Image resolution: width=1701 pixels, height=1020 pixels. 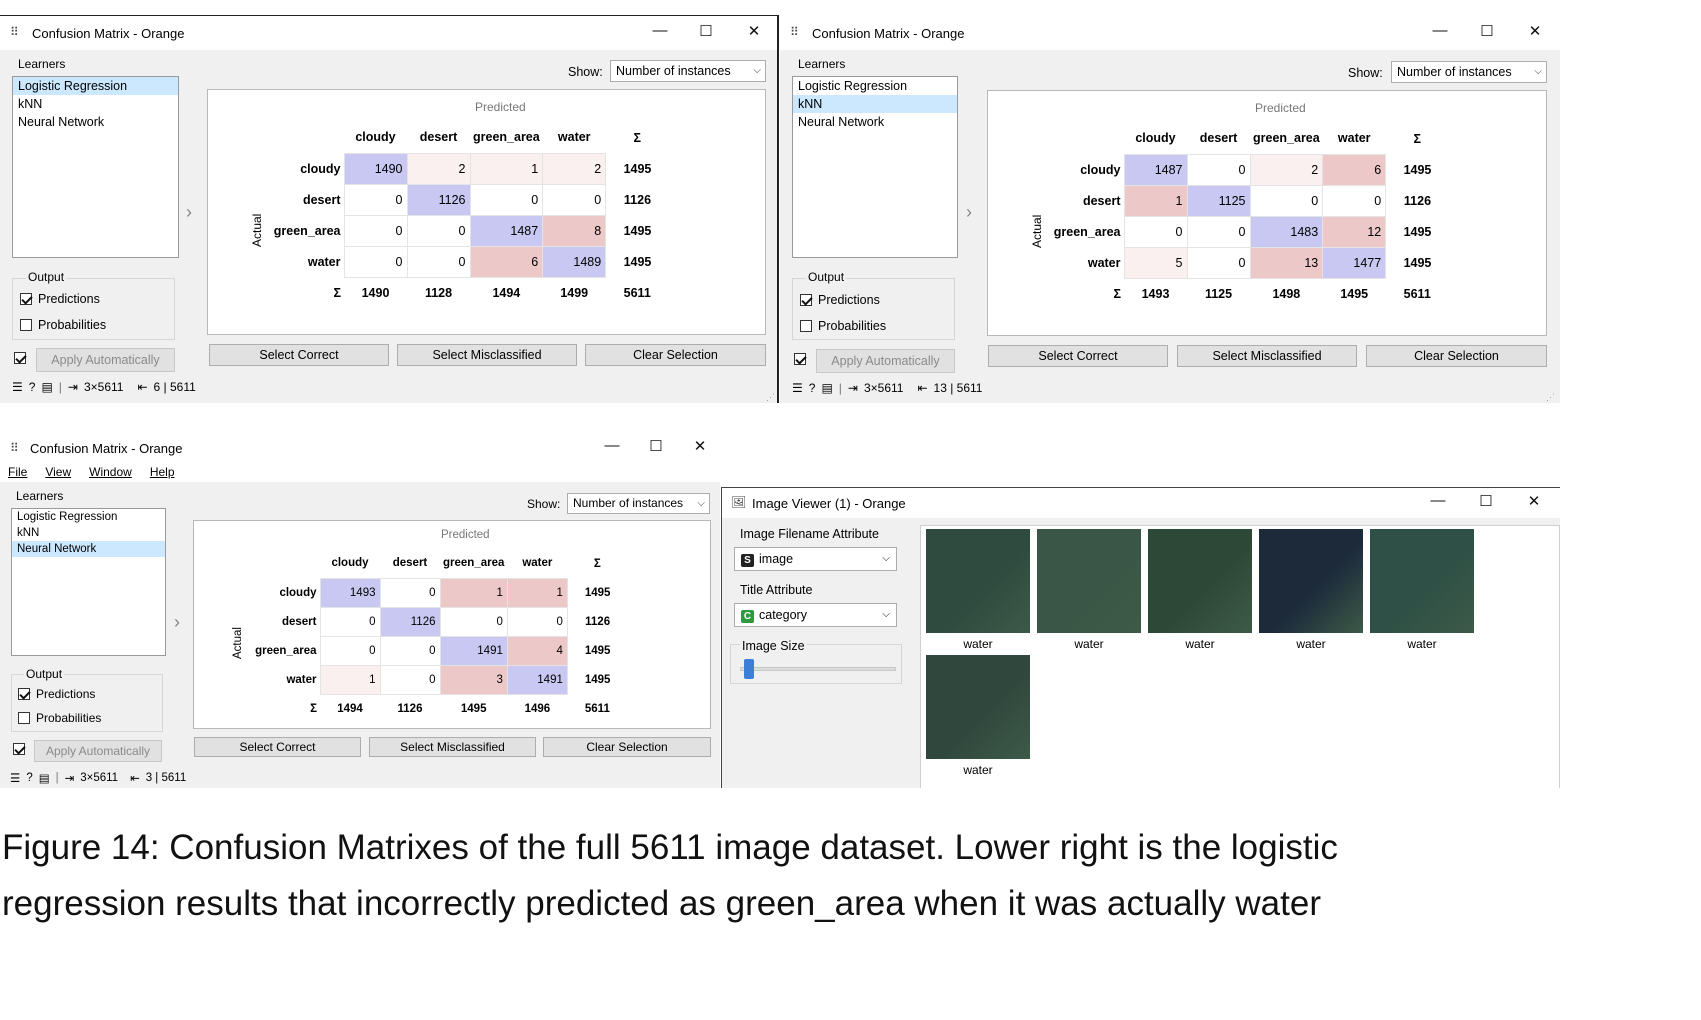 I want to click on probabilities-checkbox: Probabilities, so click(x=843, y=326).